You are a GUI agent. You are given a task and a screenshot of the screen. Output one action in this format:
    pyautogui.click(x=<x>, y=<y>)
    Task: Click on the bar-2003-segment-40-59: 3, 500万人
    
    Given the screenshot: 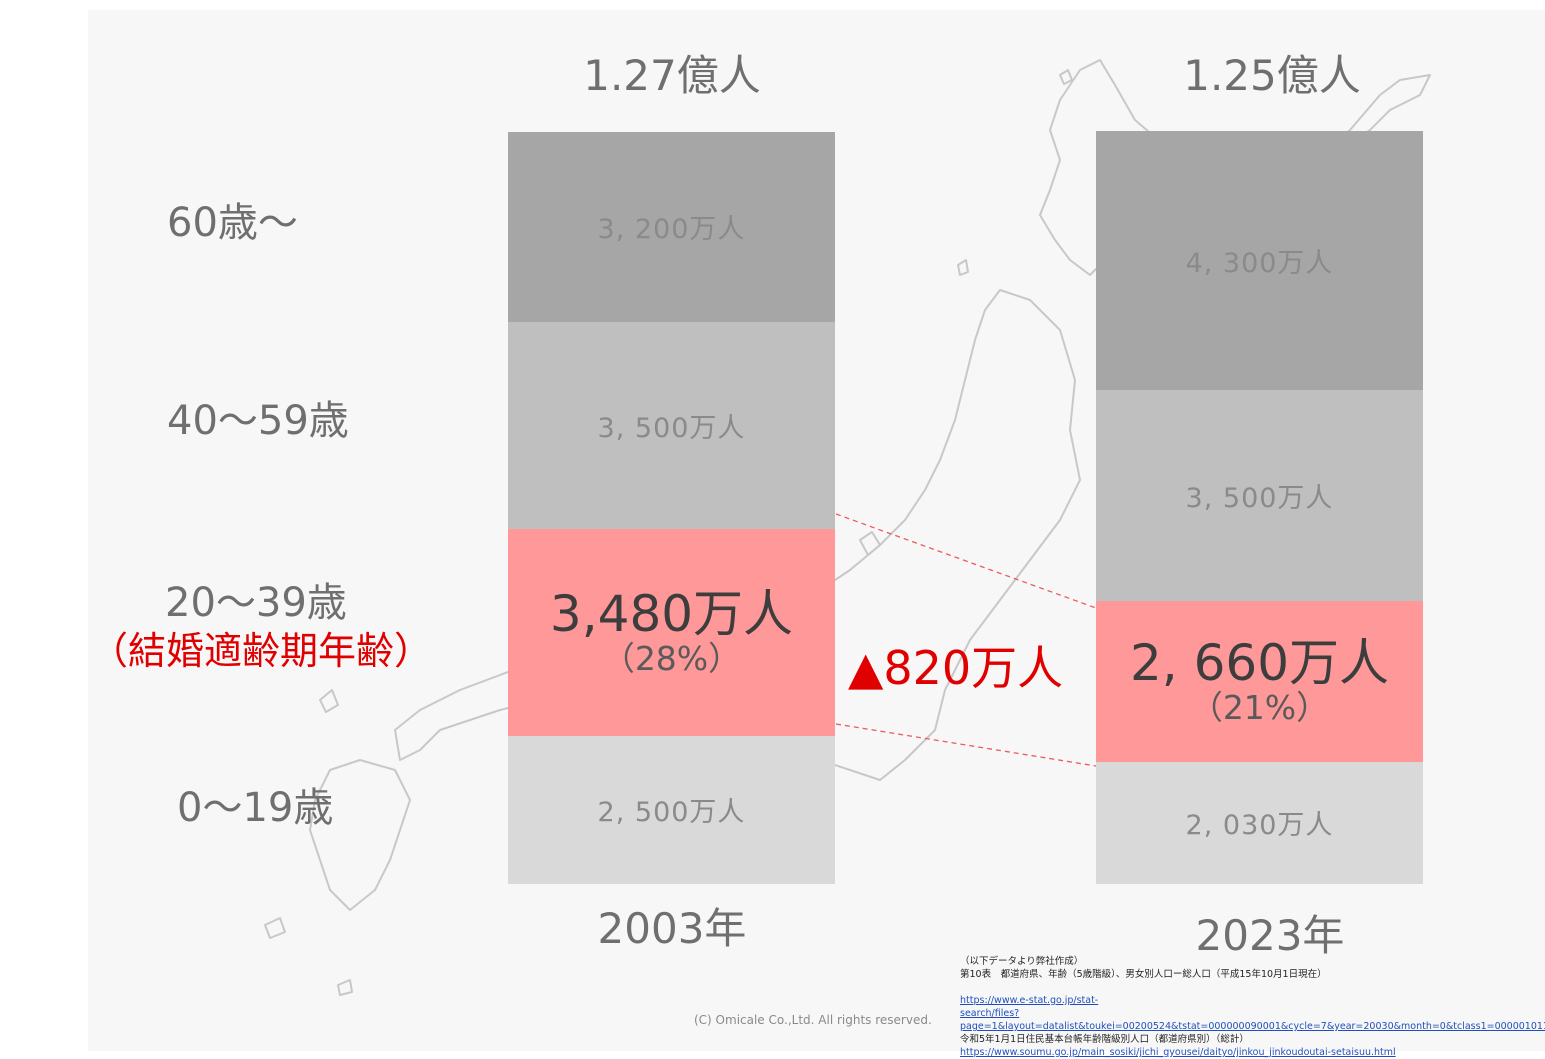 What is the action you would take?
    pyautogui.click(x=671, y=425)
    